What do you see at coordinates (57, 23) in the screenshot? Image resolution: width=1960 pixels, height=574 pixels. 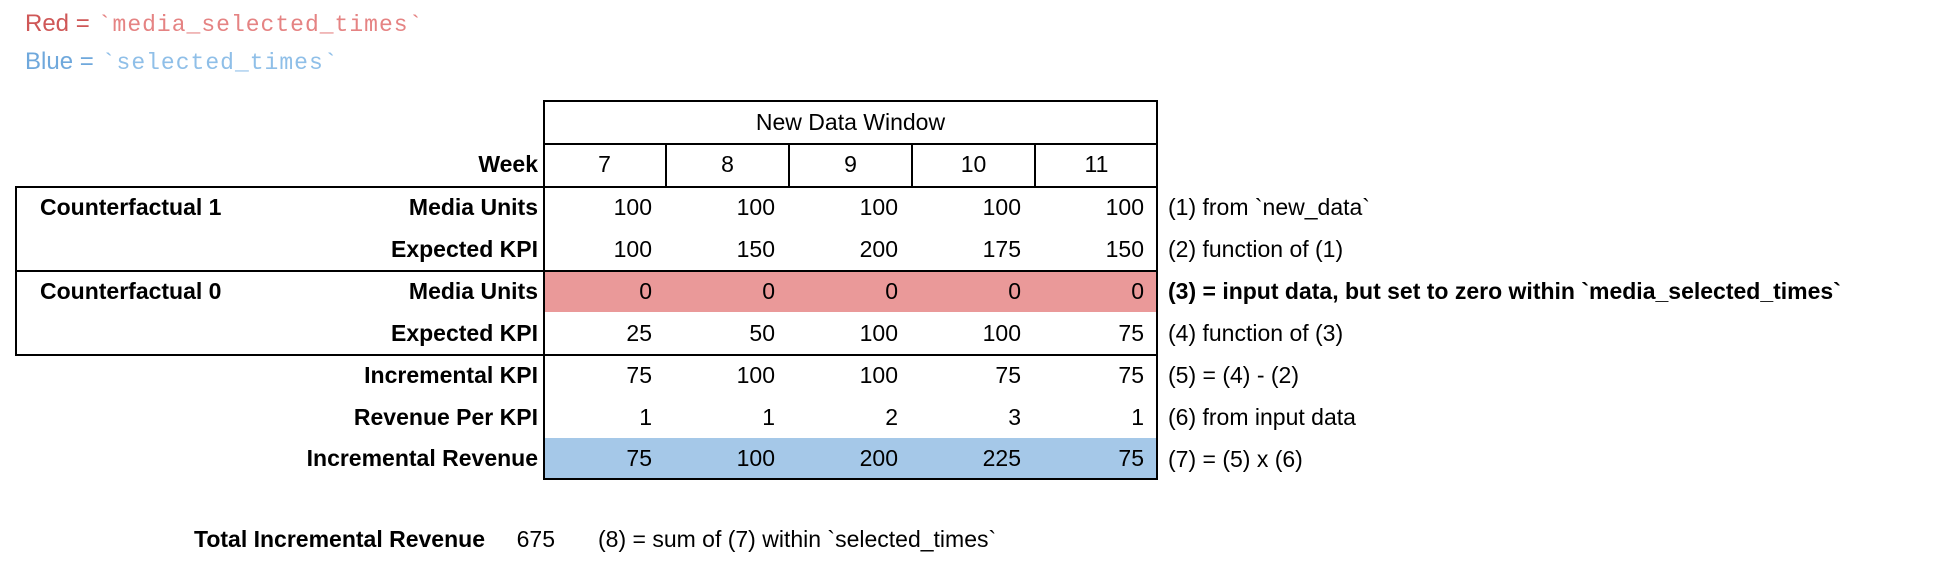 I see `legend-red-label: Red =` at bounding box center [57, 23].